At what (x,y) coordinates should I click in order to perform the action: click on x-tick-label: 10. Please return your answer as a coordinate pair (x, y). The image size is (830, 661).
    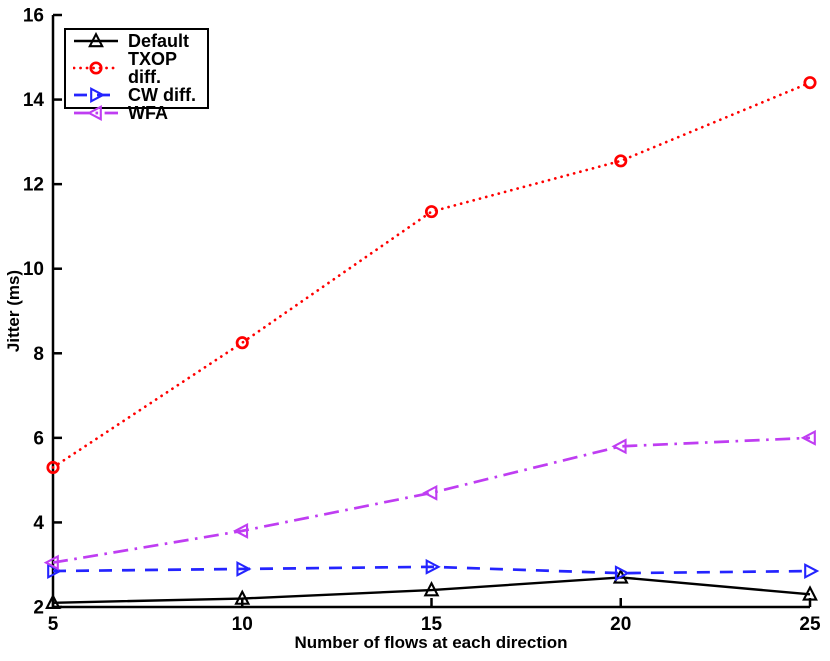
    Looking at the image, I should click on (242, 624).